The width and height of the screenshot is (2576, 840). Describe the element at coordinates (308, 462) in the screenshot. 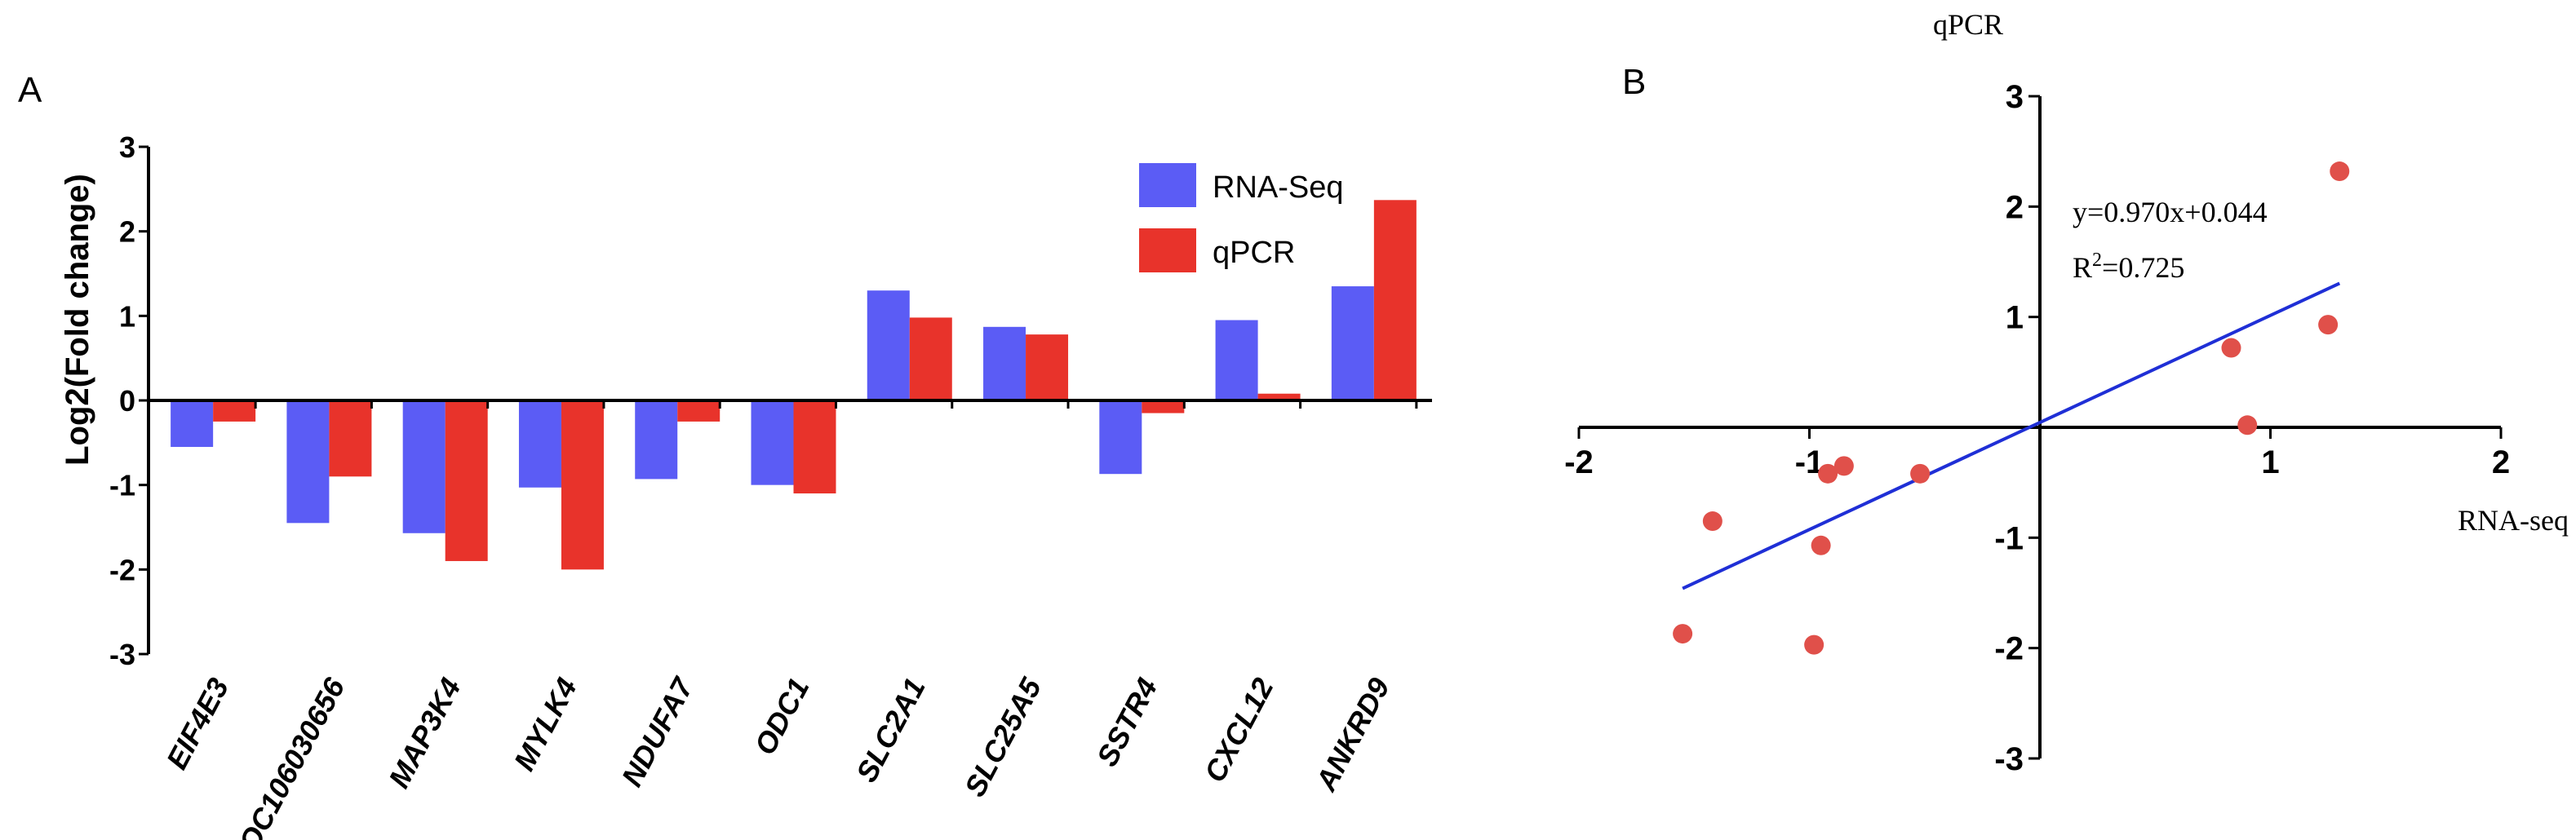

I see `bar-rna-seq-loc106030656` at that location.